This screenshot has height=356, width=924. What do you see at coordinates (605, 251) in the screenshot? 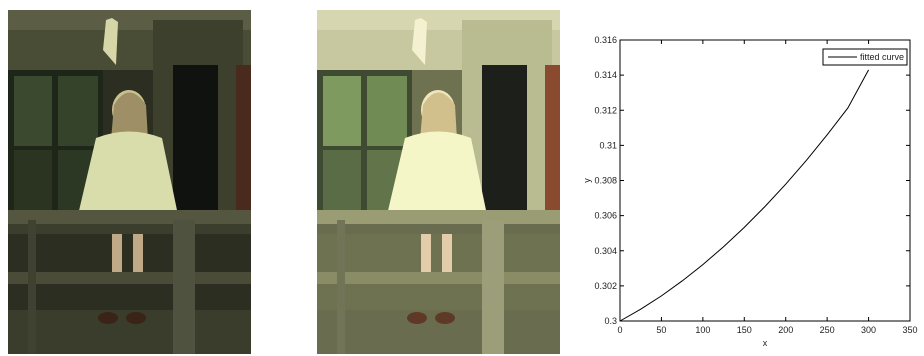
I see `y-tick-label: 0.304` at bounding box center [605, 251].